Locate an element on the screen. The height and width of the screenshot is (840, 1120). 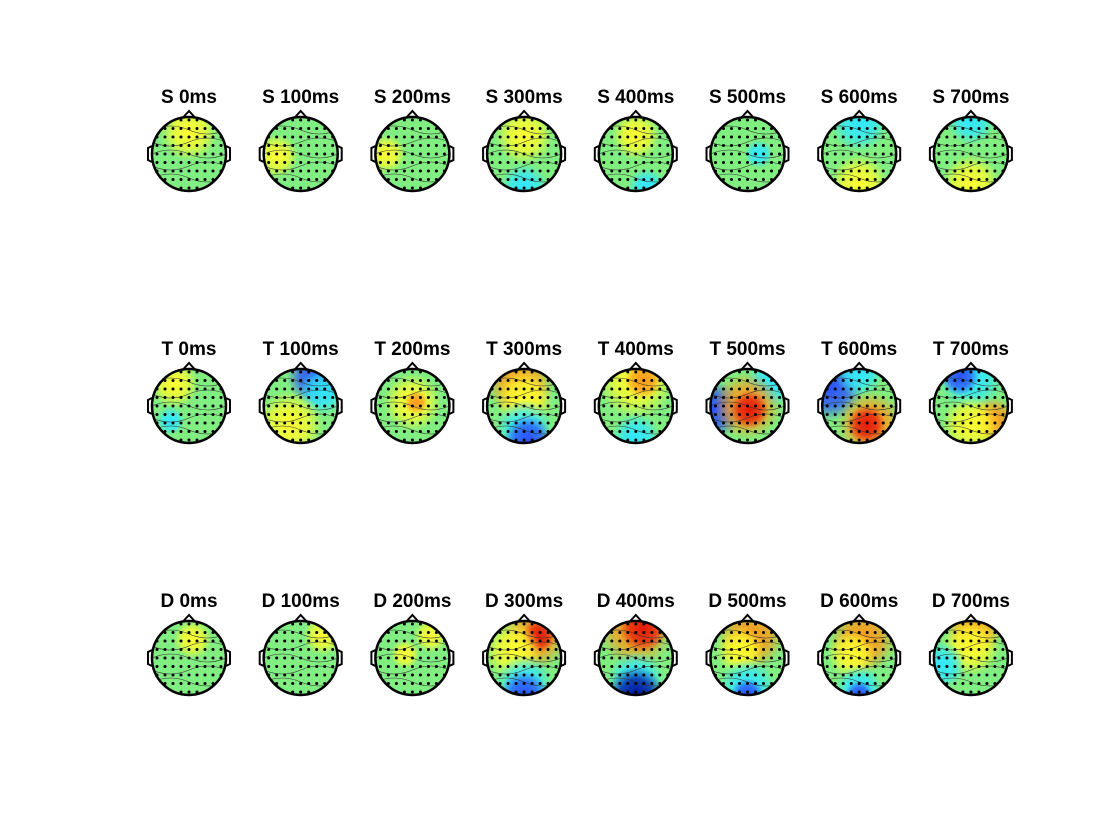
panel-title: D 100ms is located at coordinates (301, 601).